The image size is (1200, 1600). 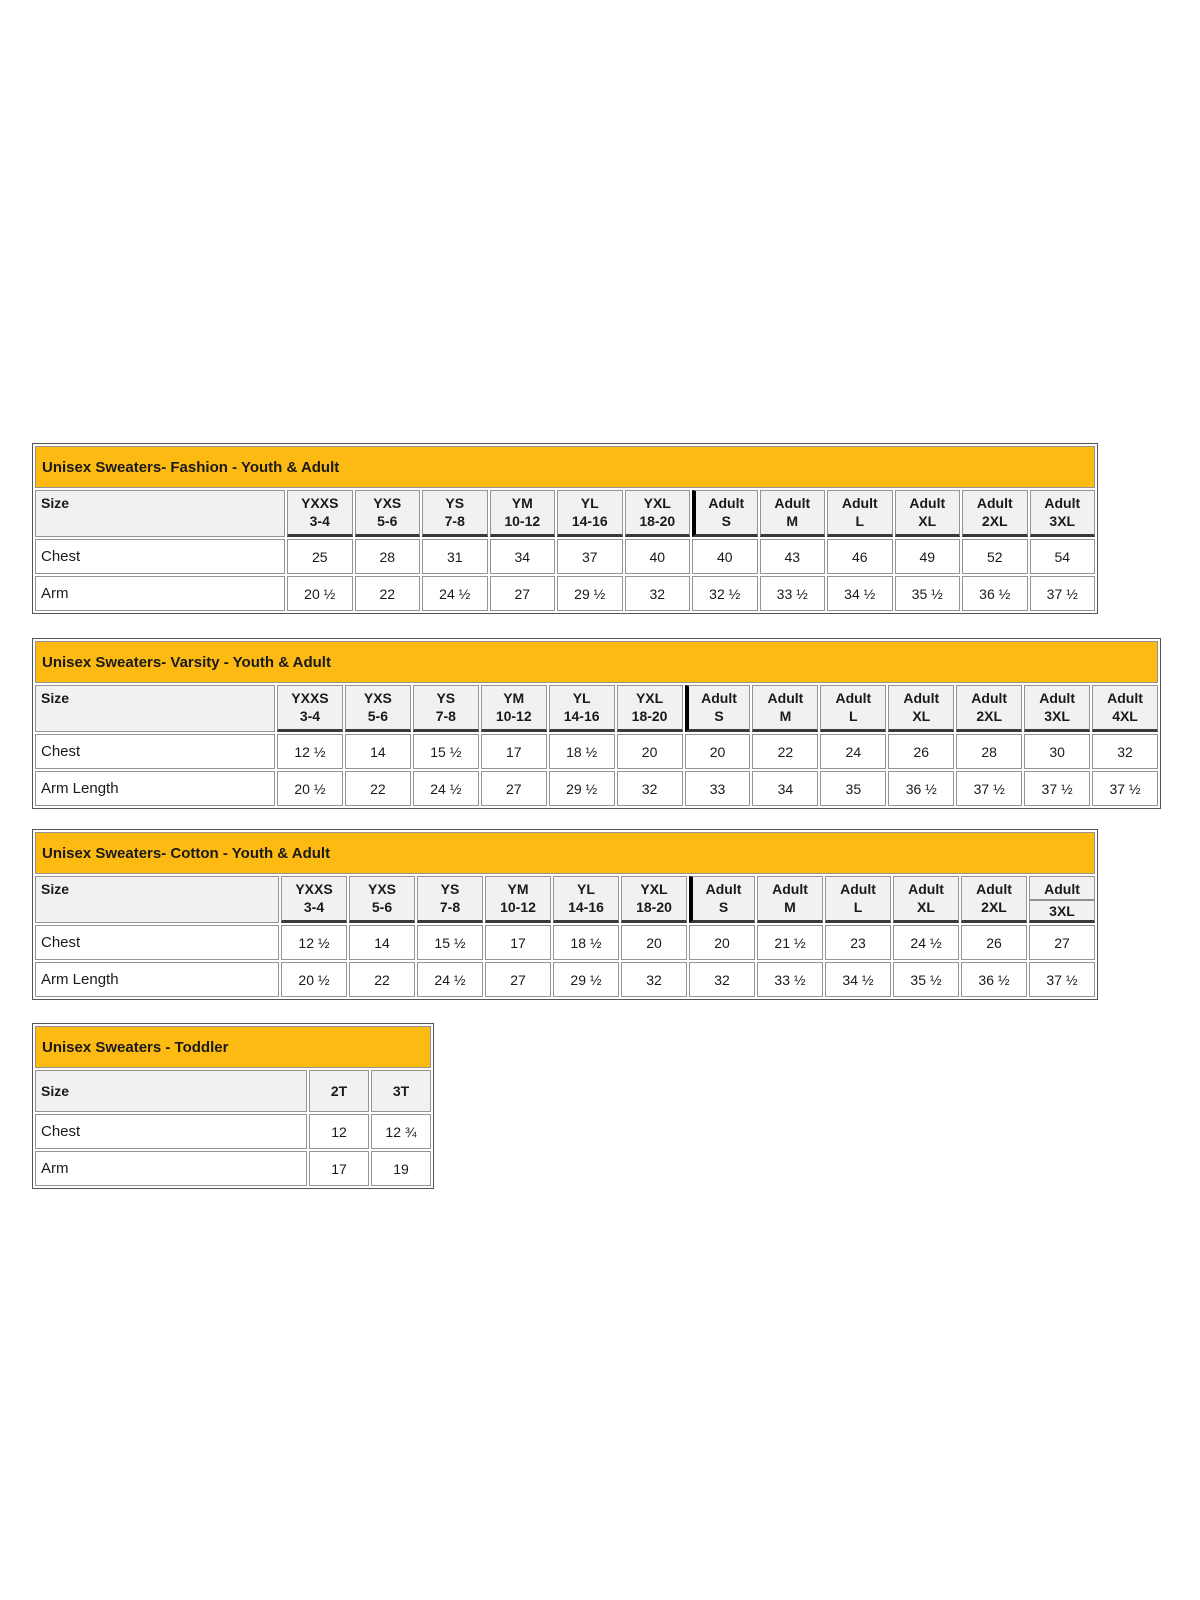 I want to click on column-header: Adult S, so click(x=717, y=708).